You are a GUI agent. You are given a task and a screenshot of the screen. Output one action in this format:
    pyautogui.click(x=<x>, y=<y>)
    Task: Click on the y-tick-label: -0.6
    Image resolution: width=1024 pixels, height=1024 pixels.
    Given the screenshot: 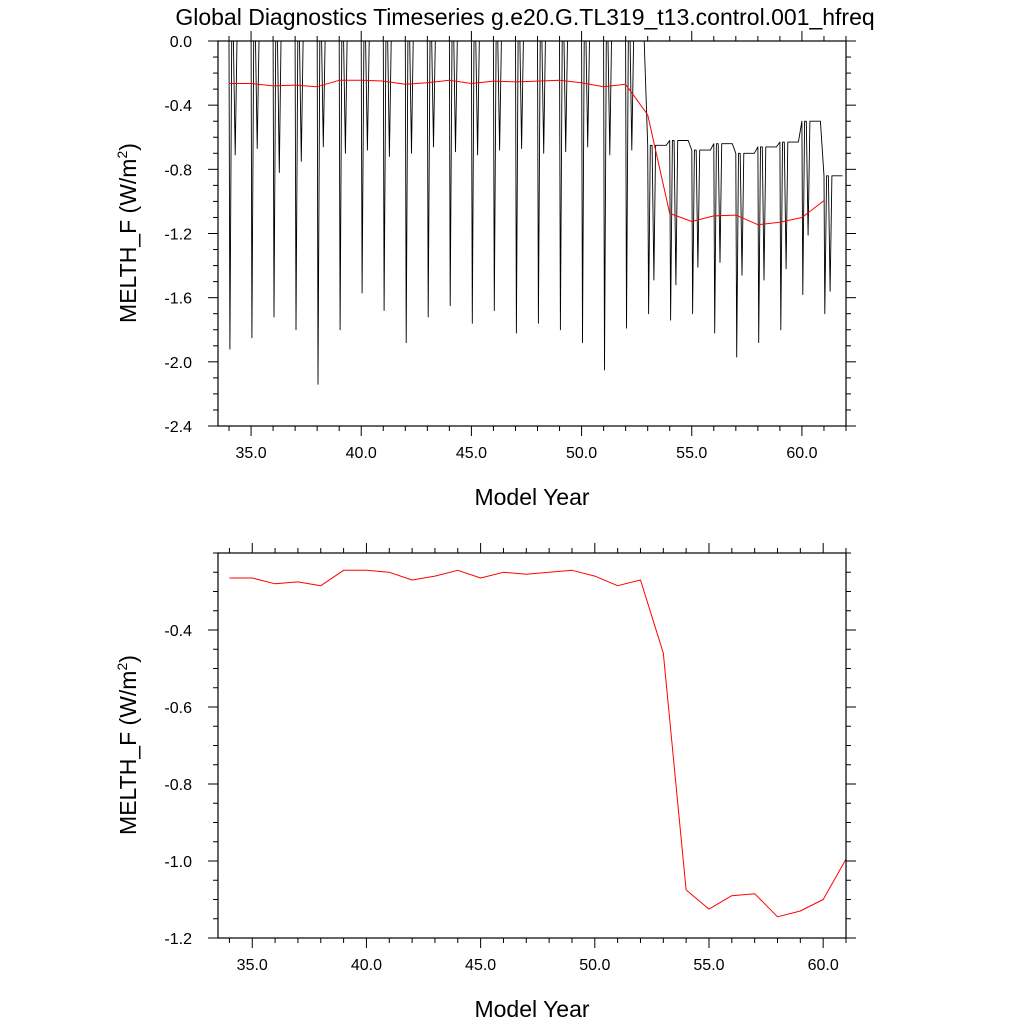 What is the action you would take?
    pyautogui.click(x=178, y=708)
    